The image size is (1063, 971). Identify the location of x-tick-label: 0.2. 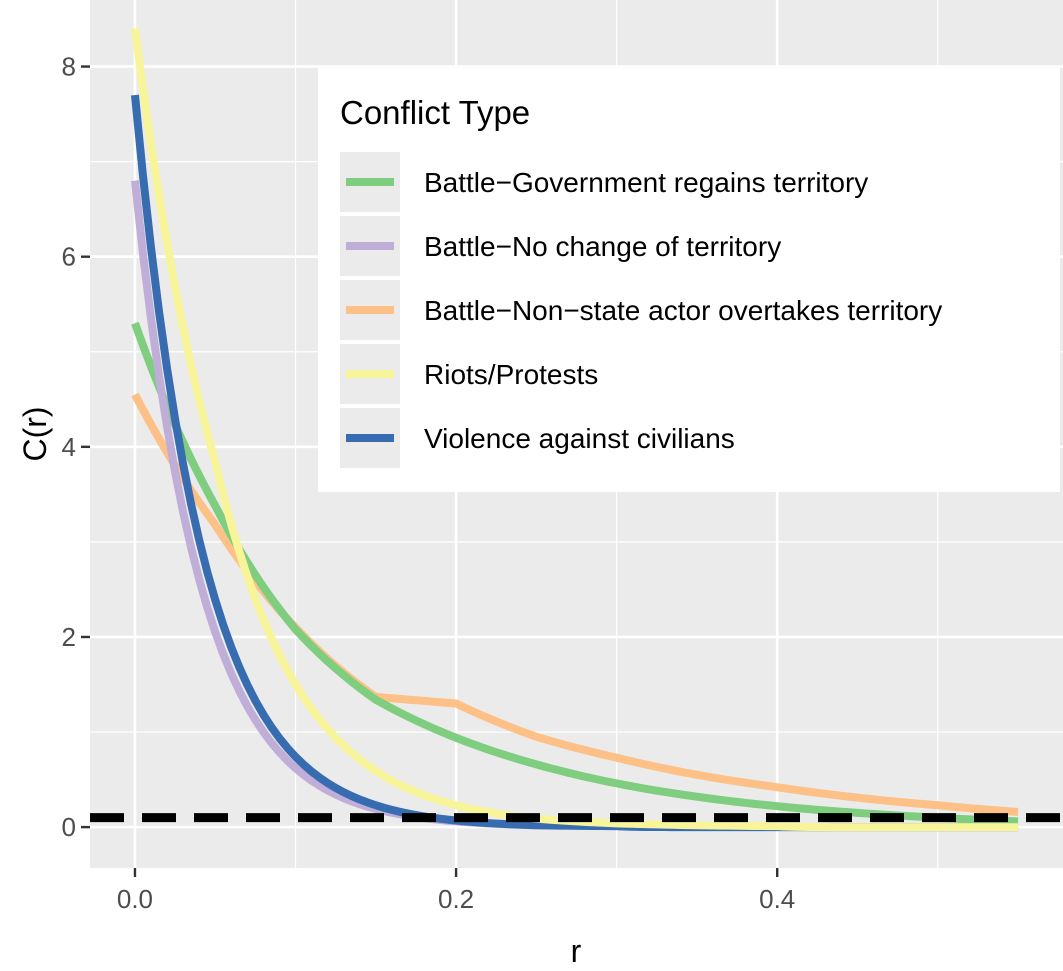
(456, 899).